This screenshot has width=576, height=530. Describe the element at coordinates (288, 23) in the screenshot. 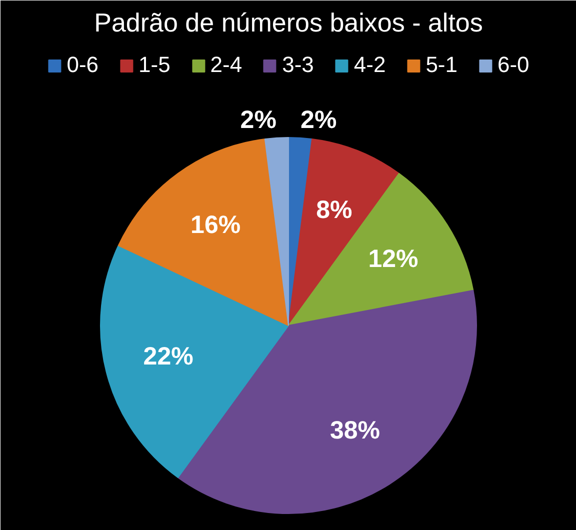

I see `chart-title: Padrão de números baixos - altos` at that location.